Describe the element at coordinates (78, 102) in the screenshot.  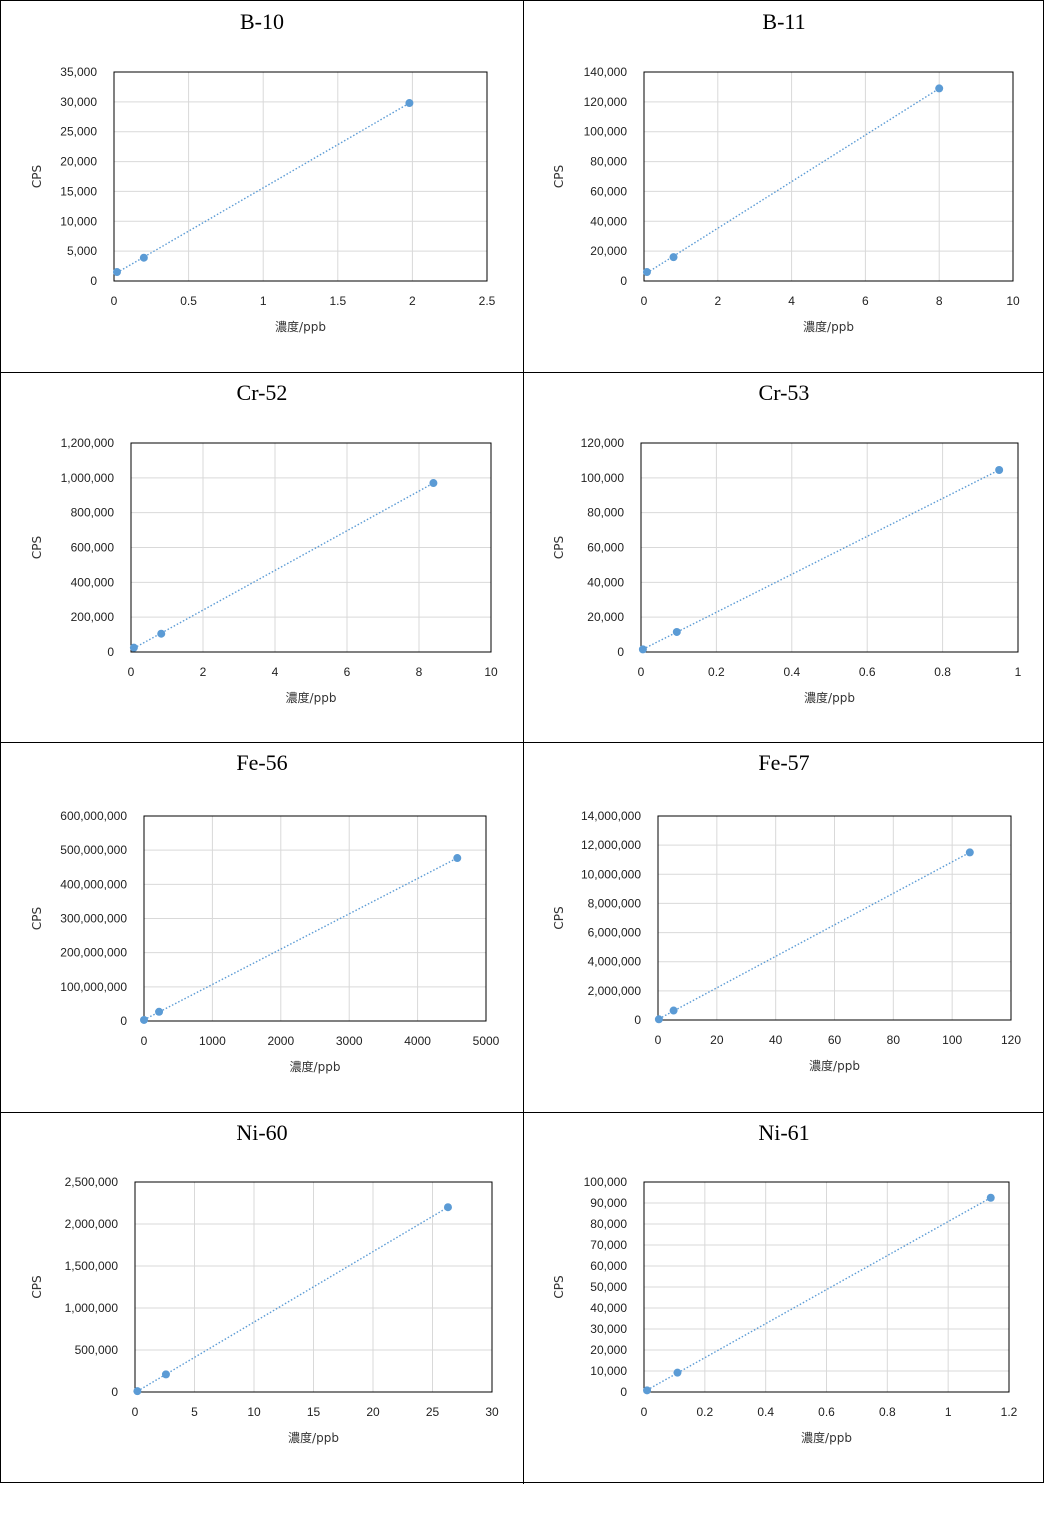
I see `y-tick-label: 30,000` at that location.